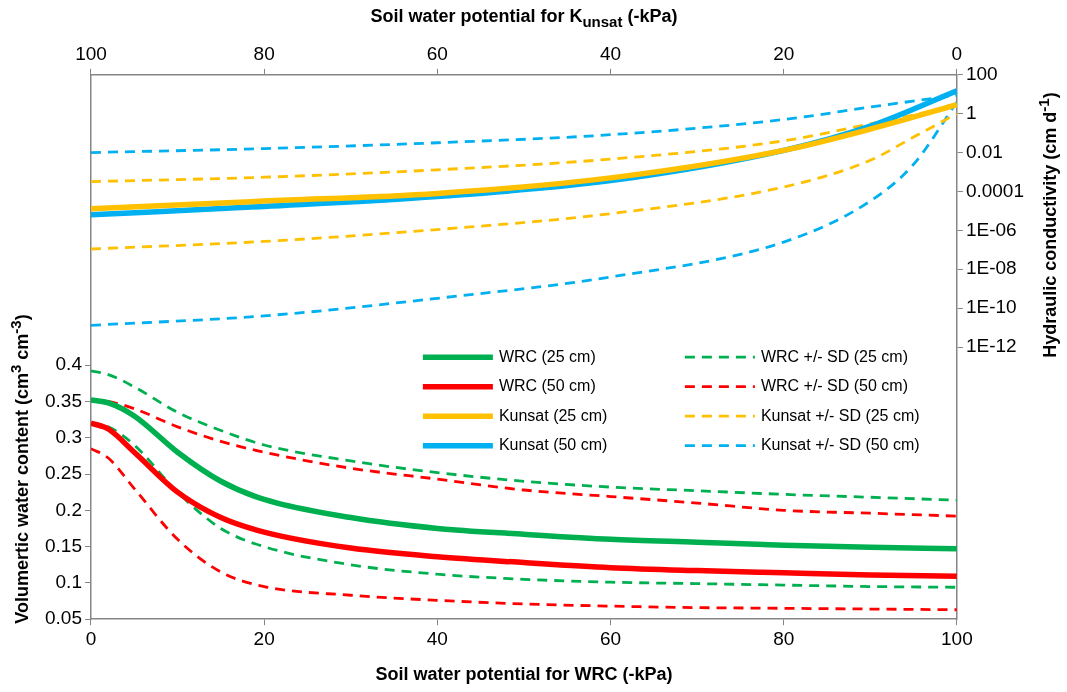  What do you see at coordinates (971, 112) in the screenshot?
I see `y2-tick-label: 1` at bounding box center [971, 112].